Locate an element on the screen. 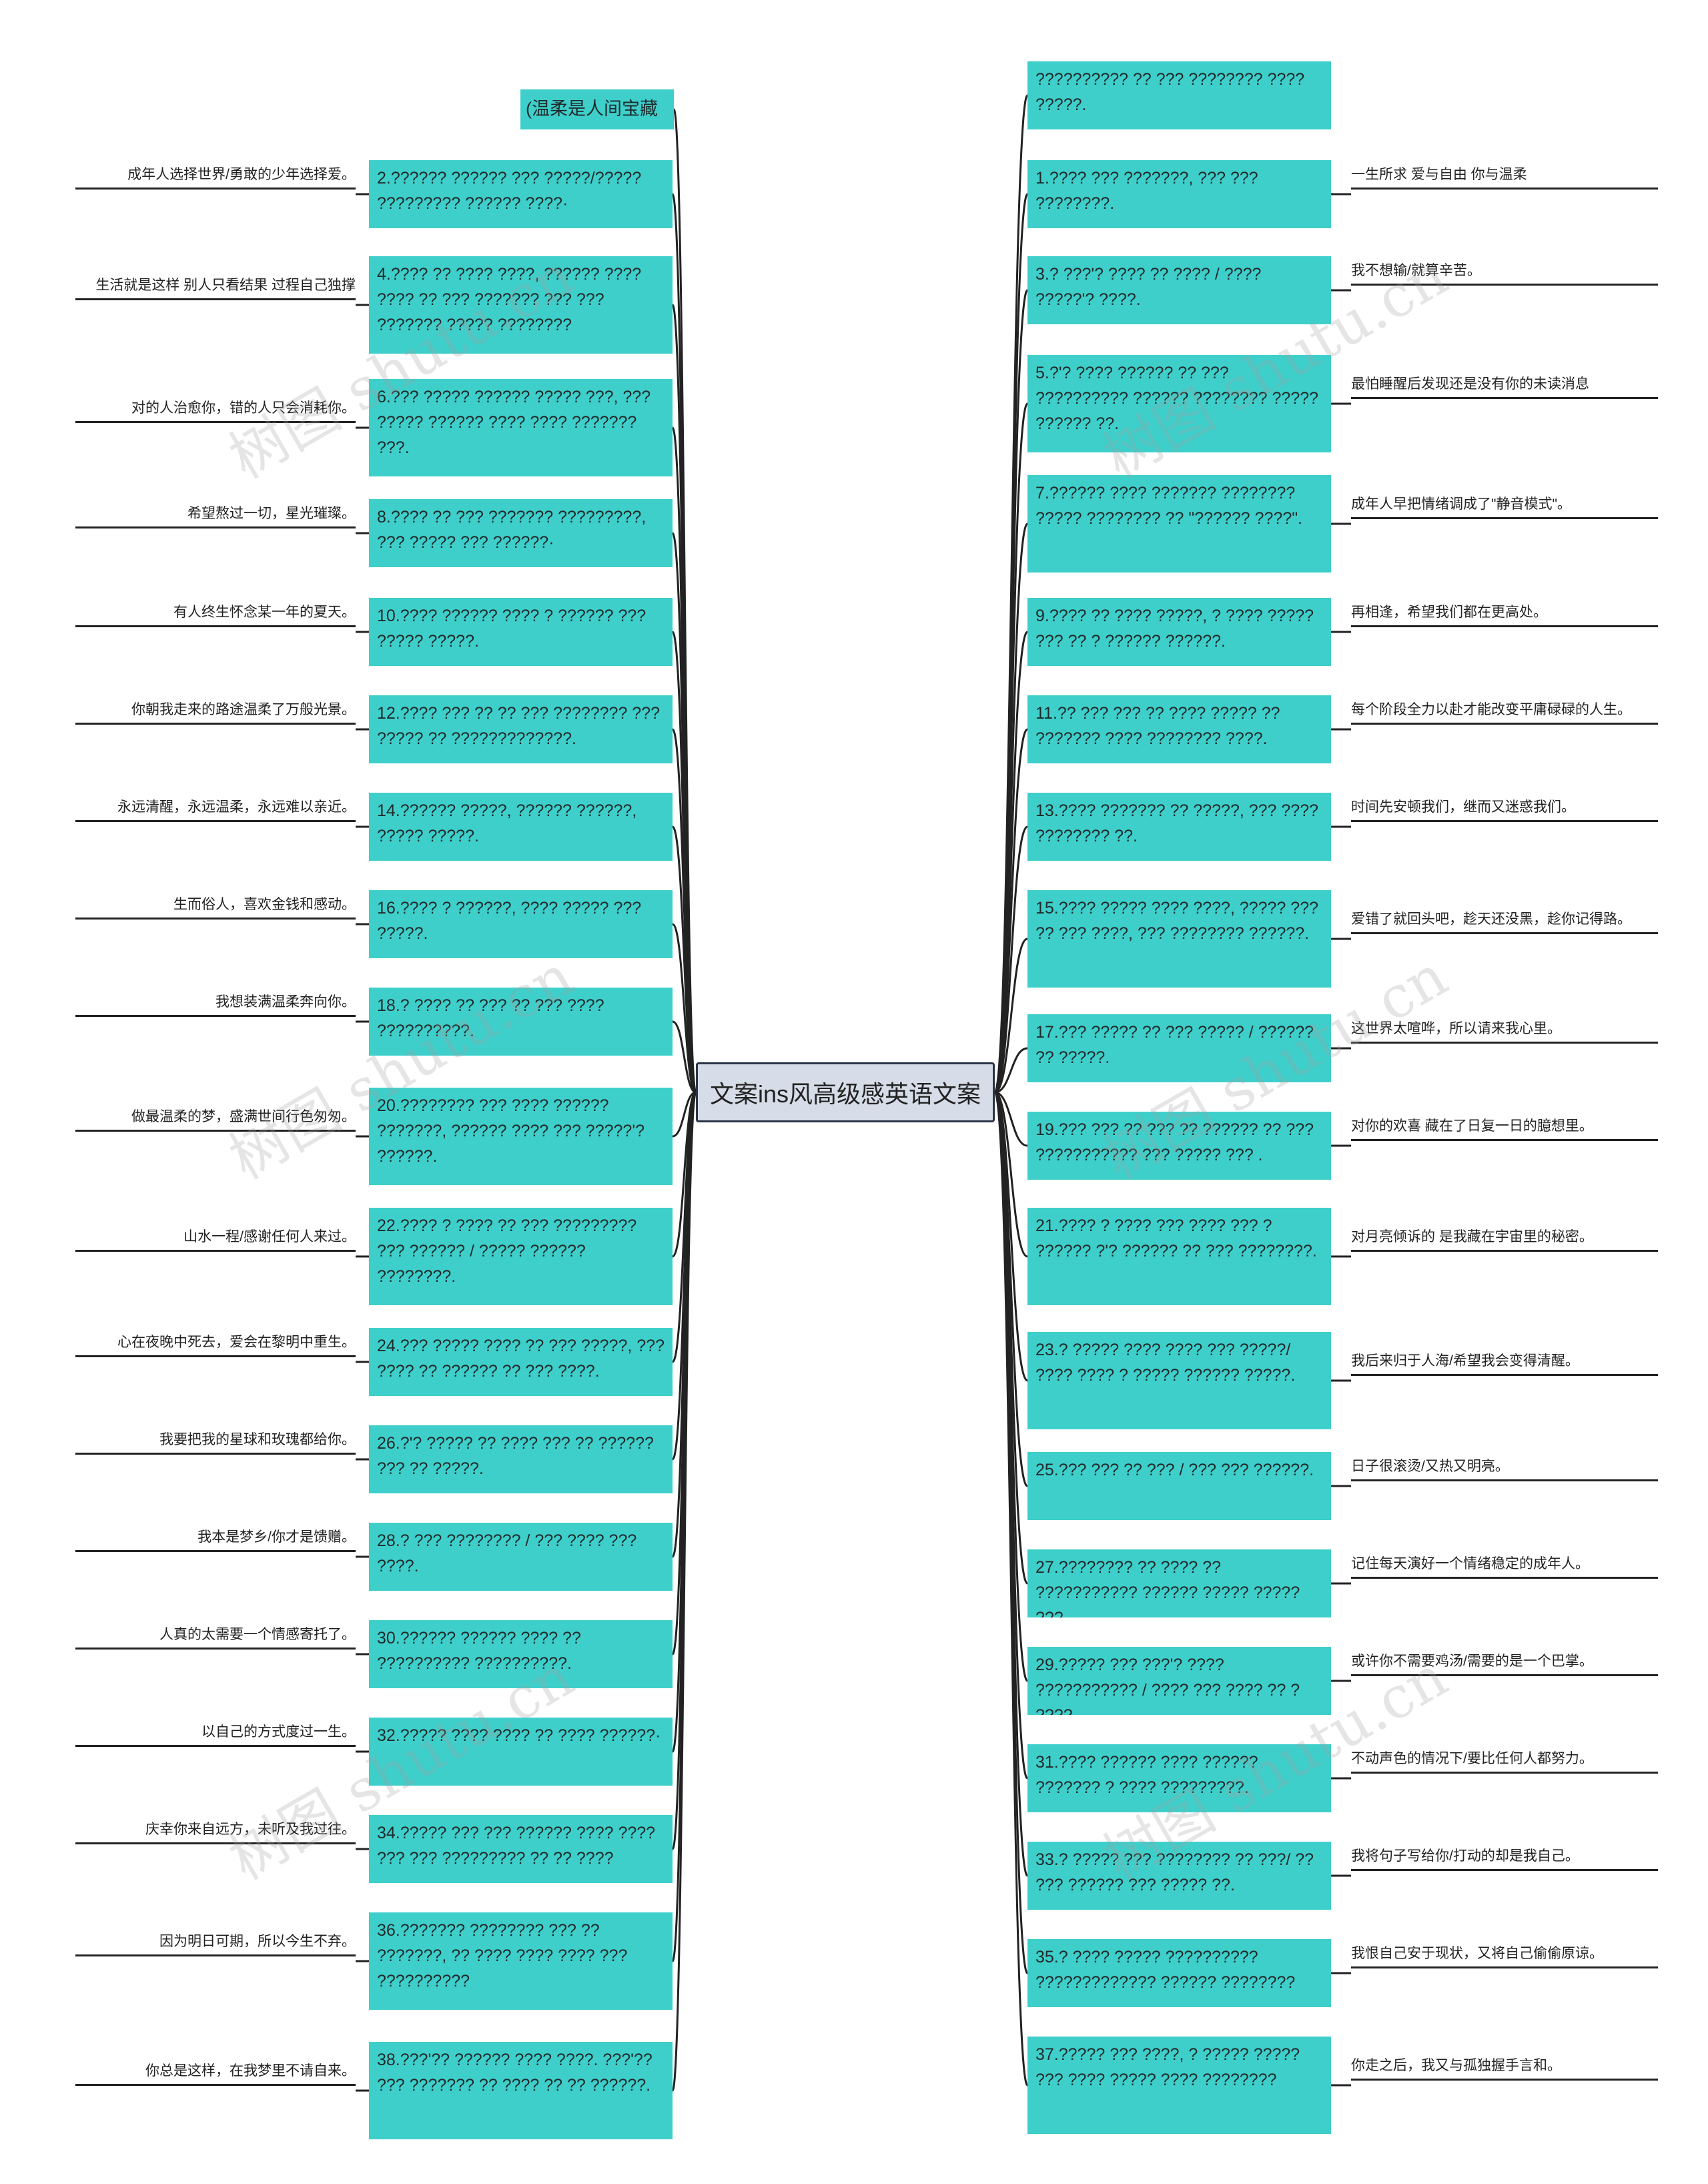 This screenshot has height=2184, width=1708. leaf-text: 因为明日可期，所以今生不弃。 is located at coordinates (216, 1944).